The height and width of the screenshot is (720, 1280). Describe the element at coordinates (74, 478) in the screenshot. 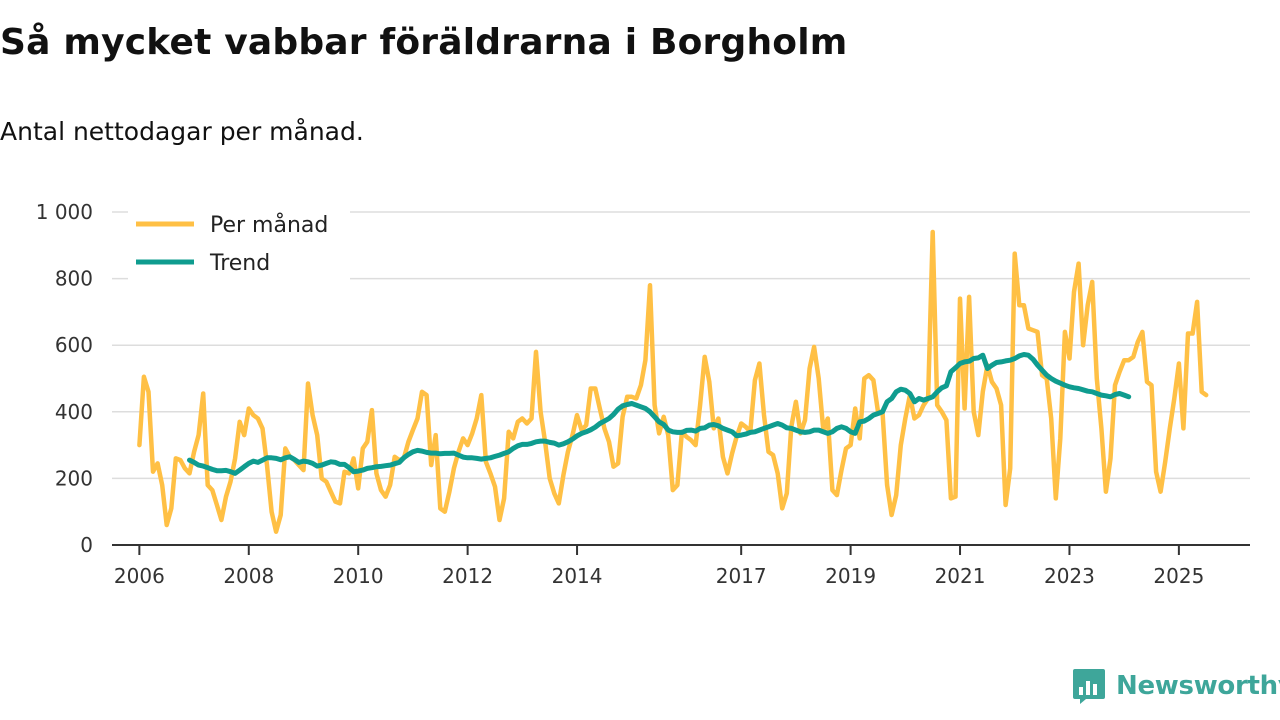

I see `y-tick-label: 200` at that location.